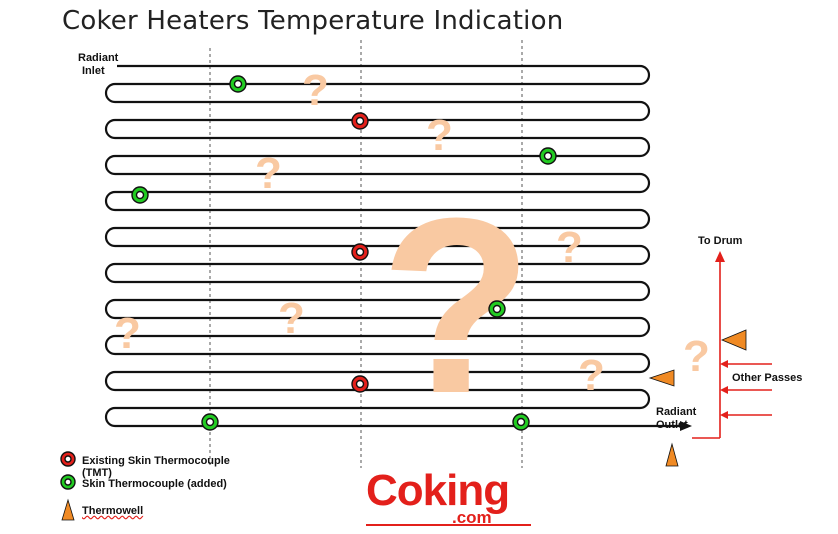 This screenshot has width=838, height=534. I want to click on existing-thermocouples, so click(360, 252).